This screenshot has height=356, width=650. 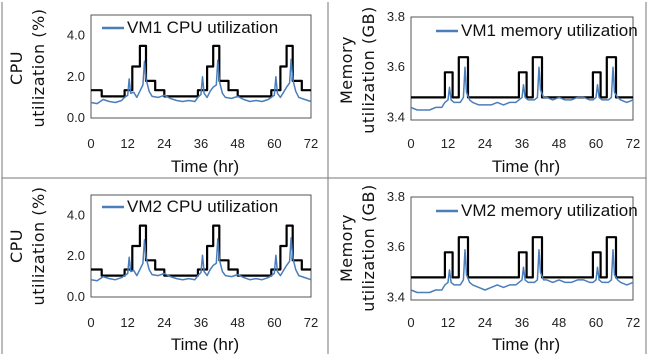 I want to click on legend: VM2 memory utilization, so click(x=537, y=210).